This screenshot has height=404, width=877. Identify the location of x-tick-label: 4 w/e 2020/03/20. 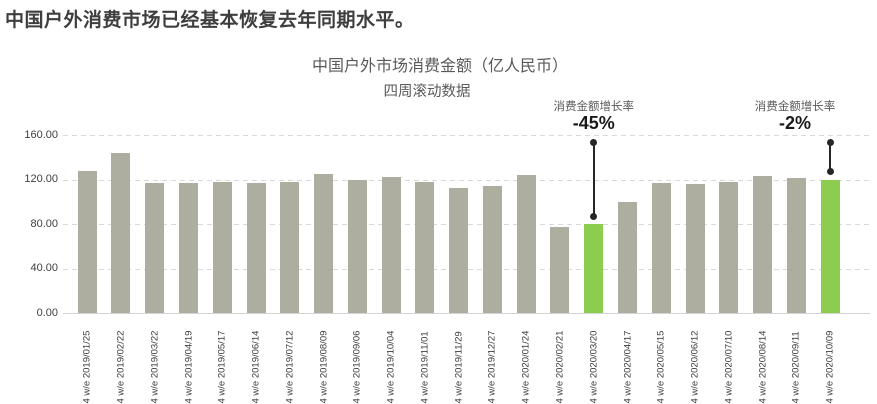
(594, 367).